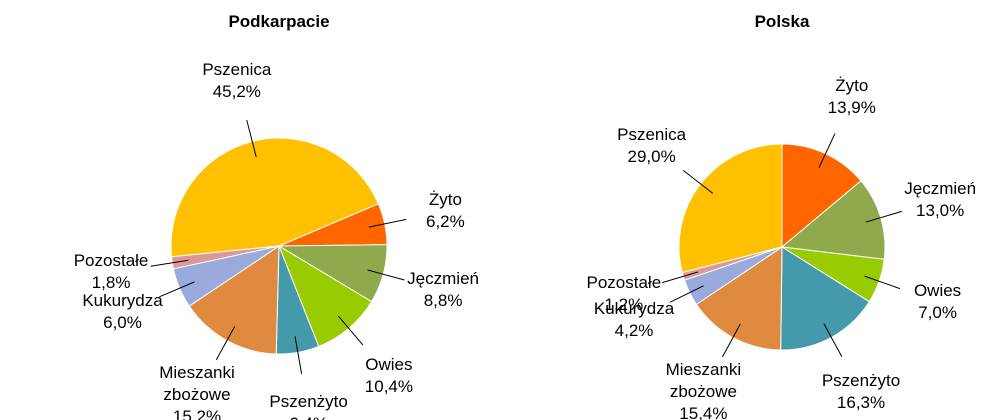 This screenshot has height=420, width=996. I want to click on value-label: 6,2%, so click(445, 222).